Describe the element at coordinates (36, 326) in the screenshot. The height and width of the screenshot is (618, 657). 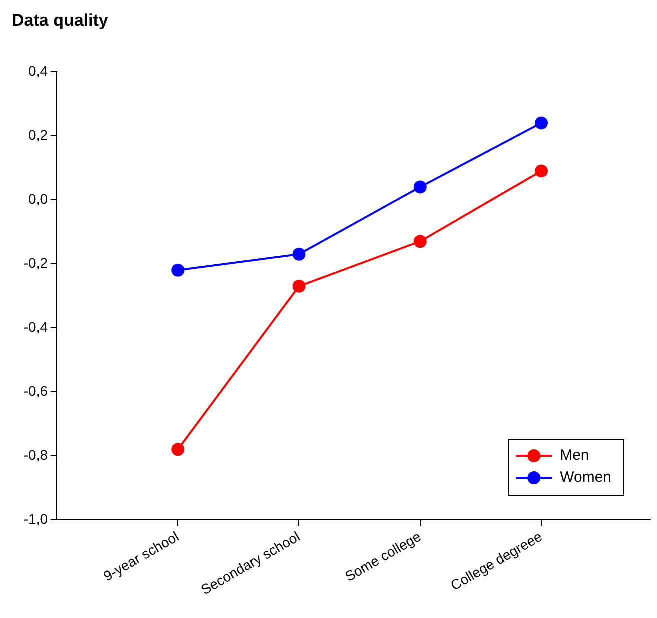
I see `y-tick-label: -0,4` at that location.